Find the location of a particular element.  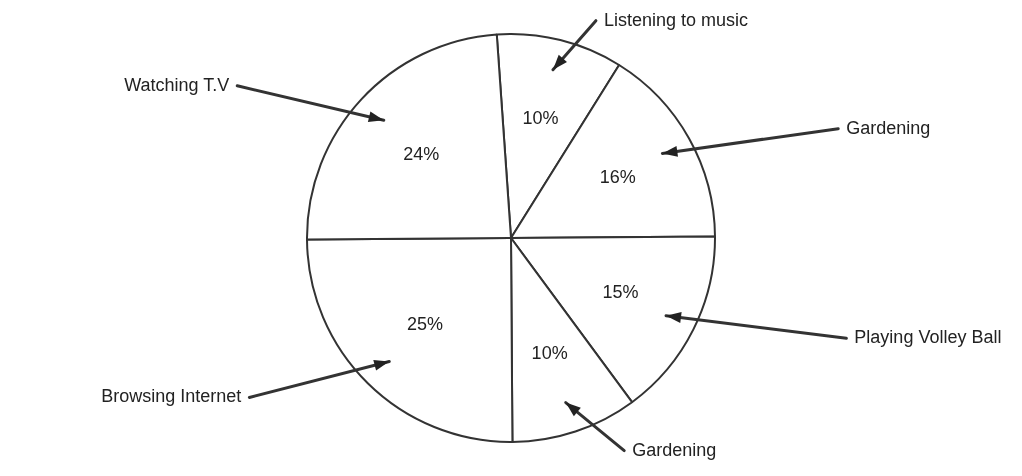

data-label: 24% is located at coordinates (421, 153).